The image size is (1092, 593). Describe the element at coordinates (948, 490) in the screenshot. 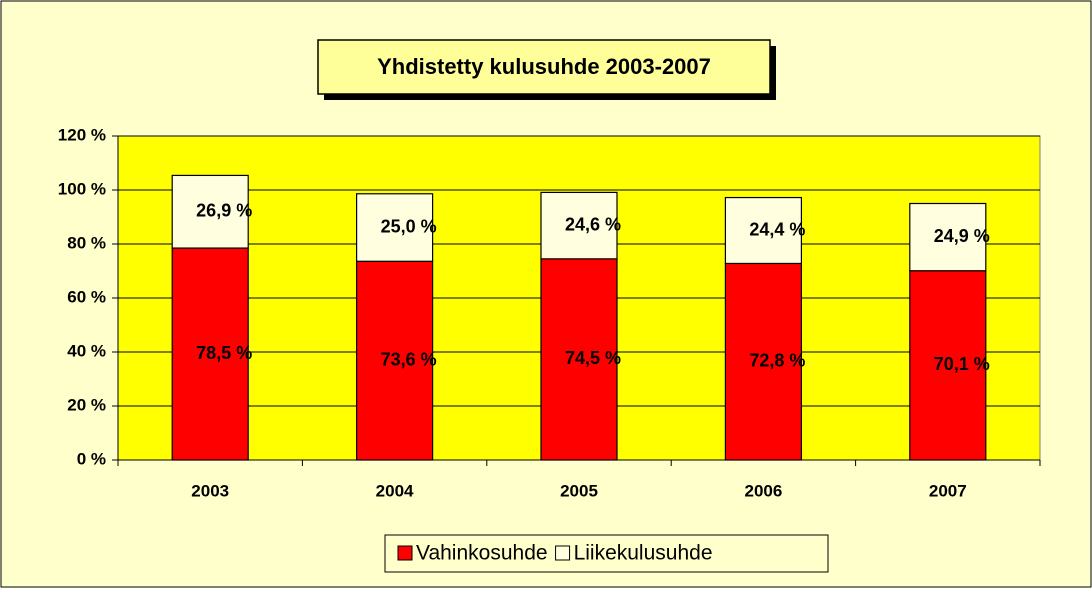

I see `x-tick-label: 2007` at that location.